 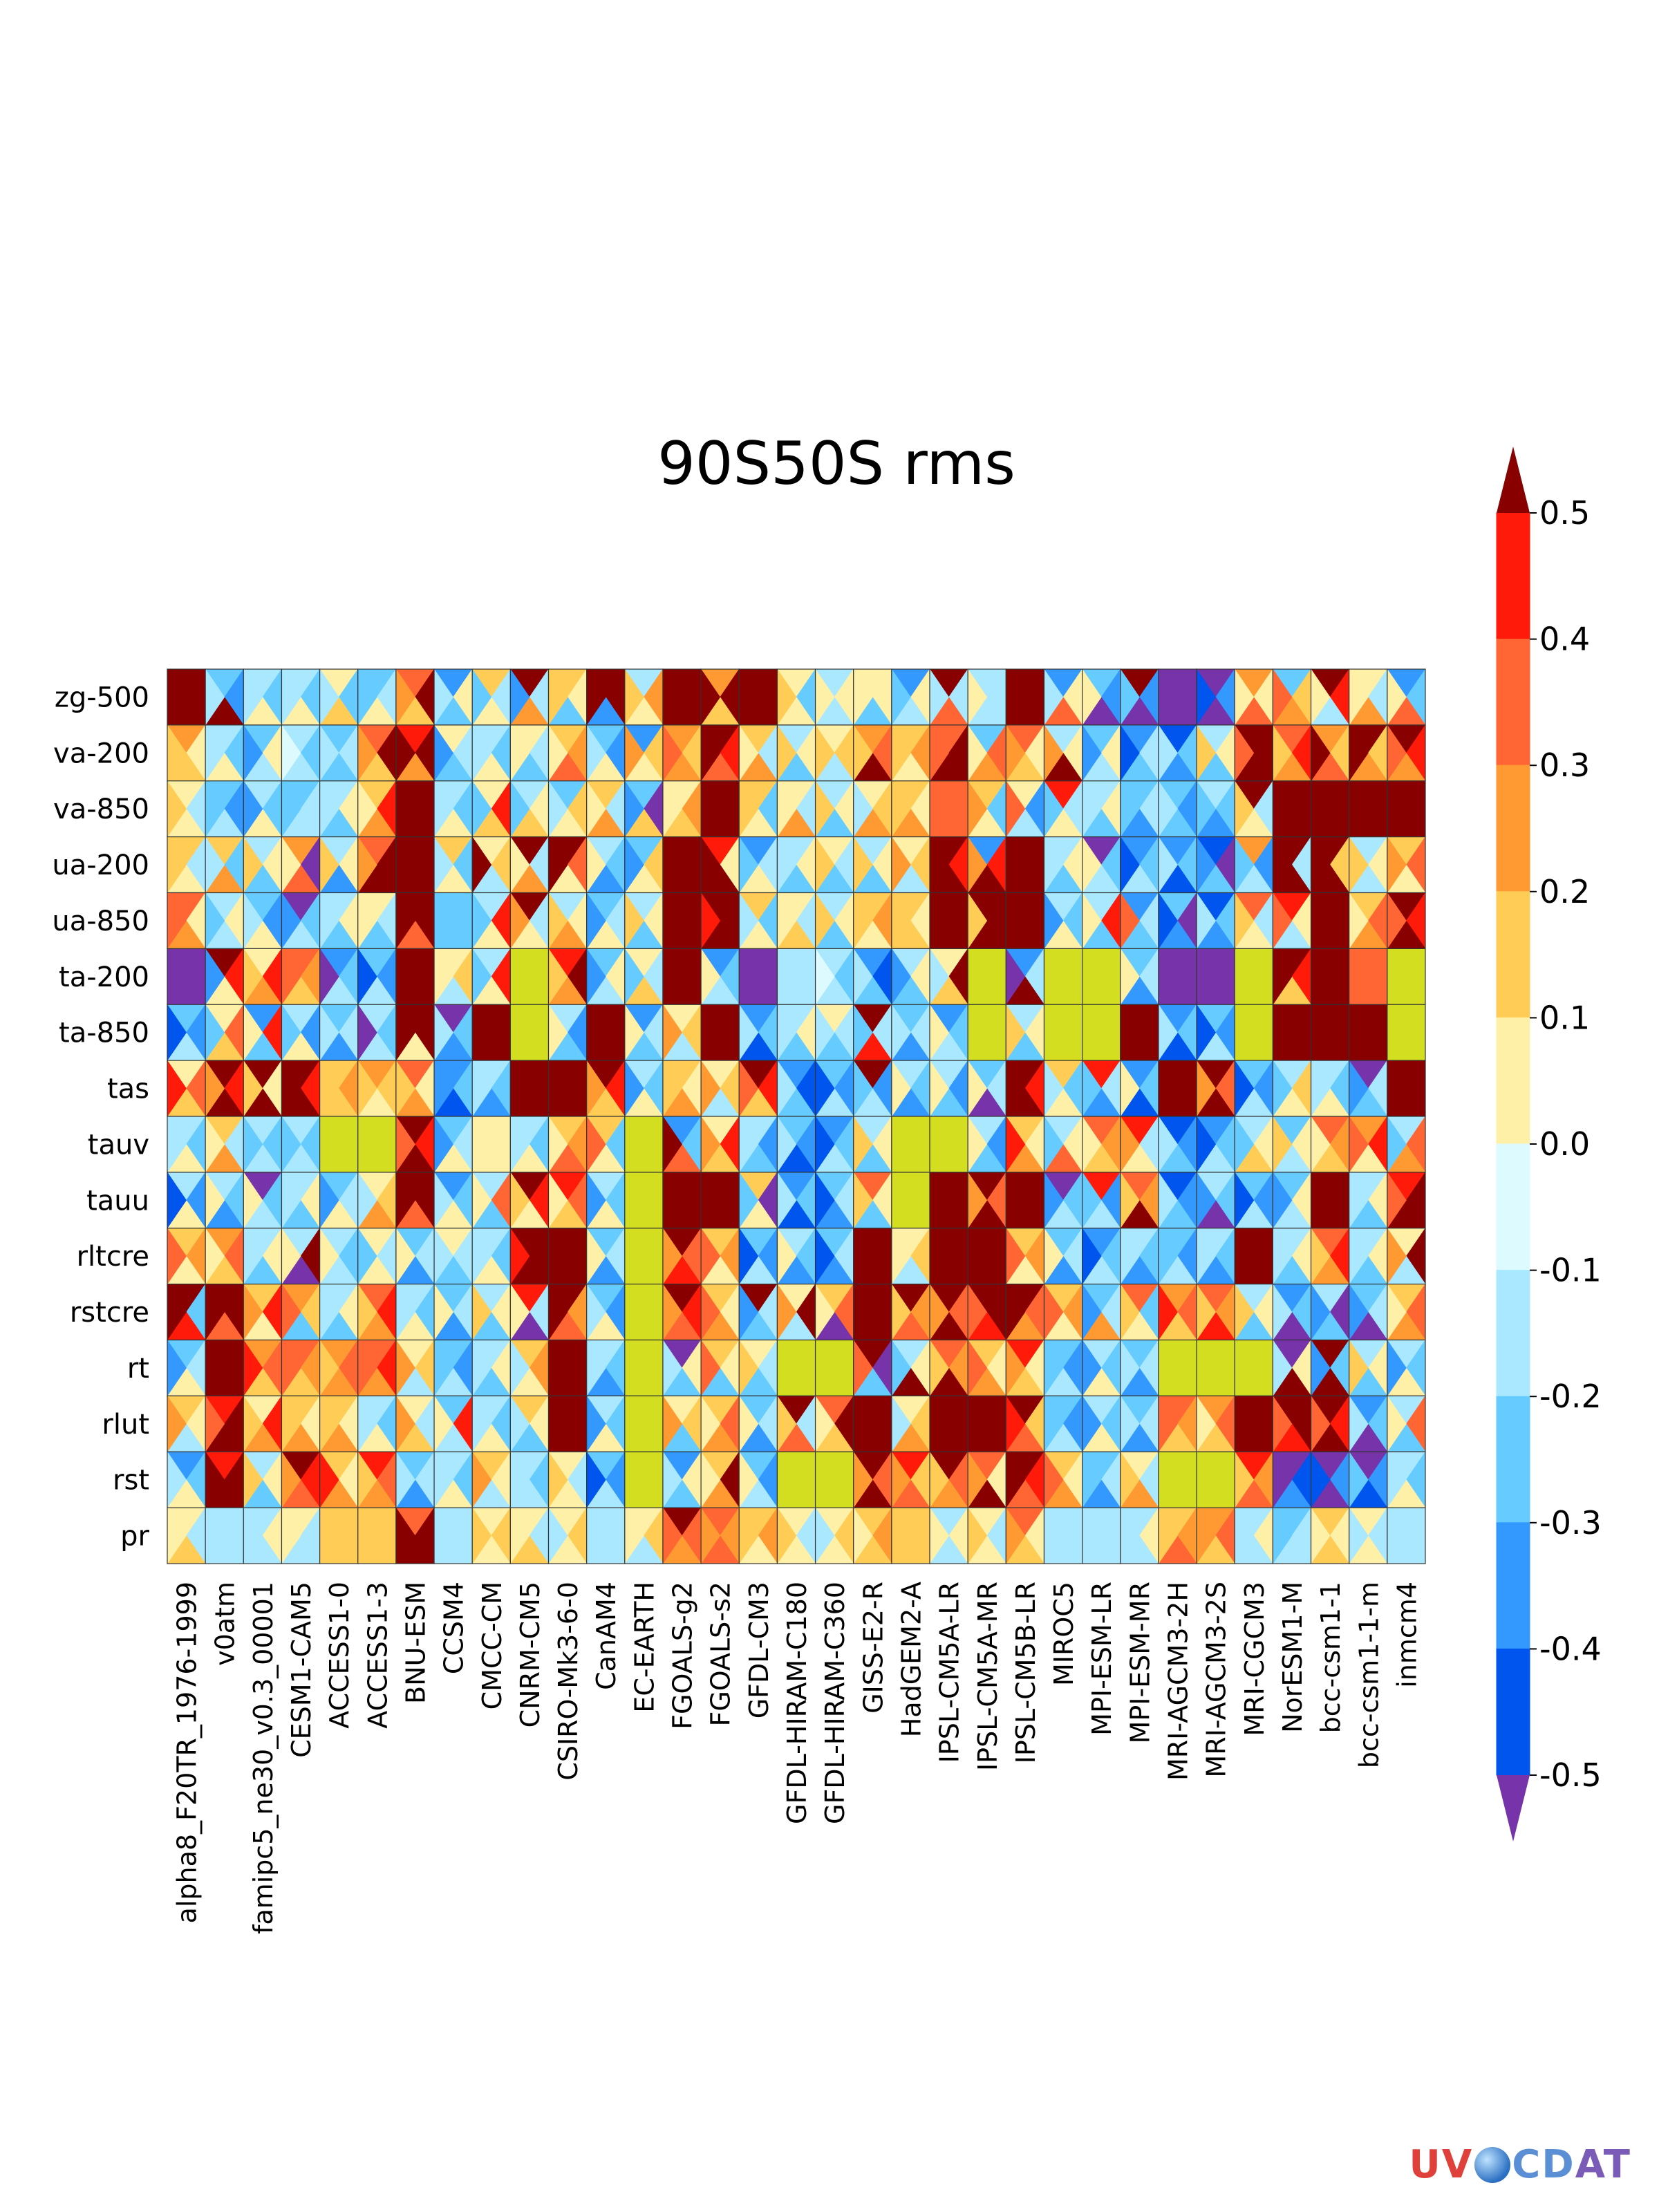 What do you see at coordinates (1513, 1808) in the screenshot?
I see `colorbar-under-triangle` at bounding box center [1513, 1808].